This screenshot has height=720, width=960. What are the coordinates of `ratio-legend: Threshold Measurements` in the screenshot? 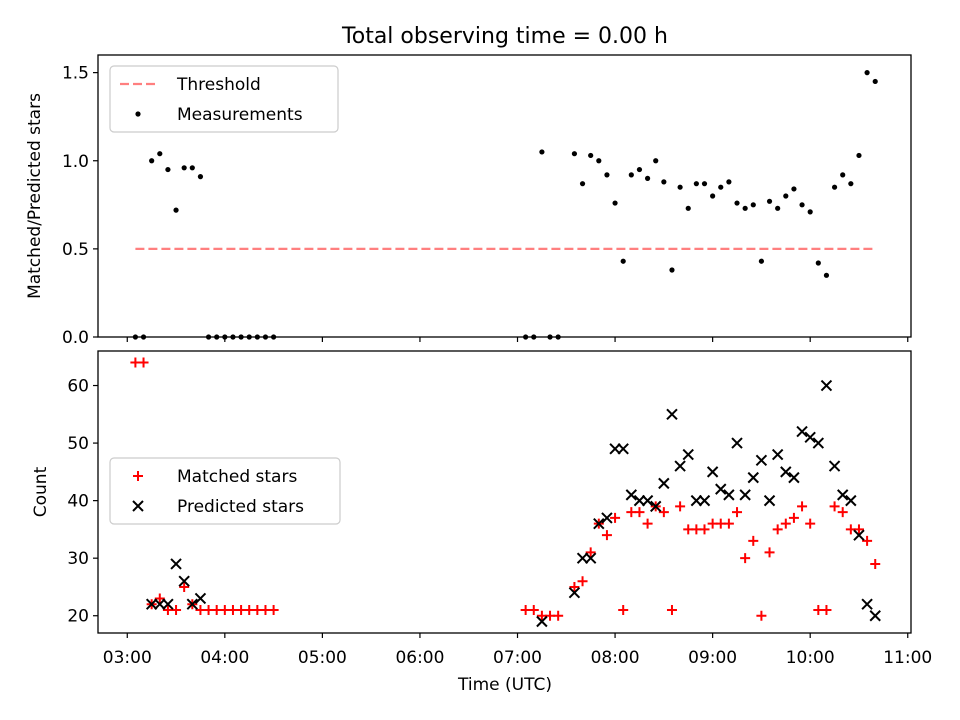 It's located at (224, 99).